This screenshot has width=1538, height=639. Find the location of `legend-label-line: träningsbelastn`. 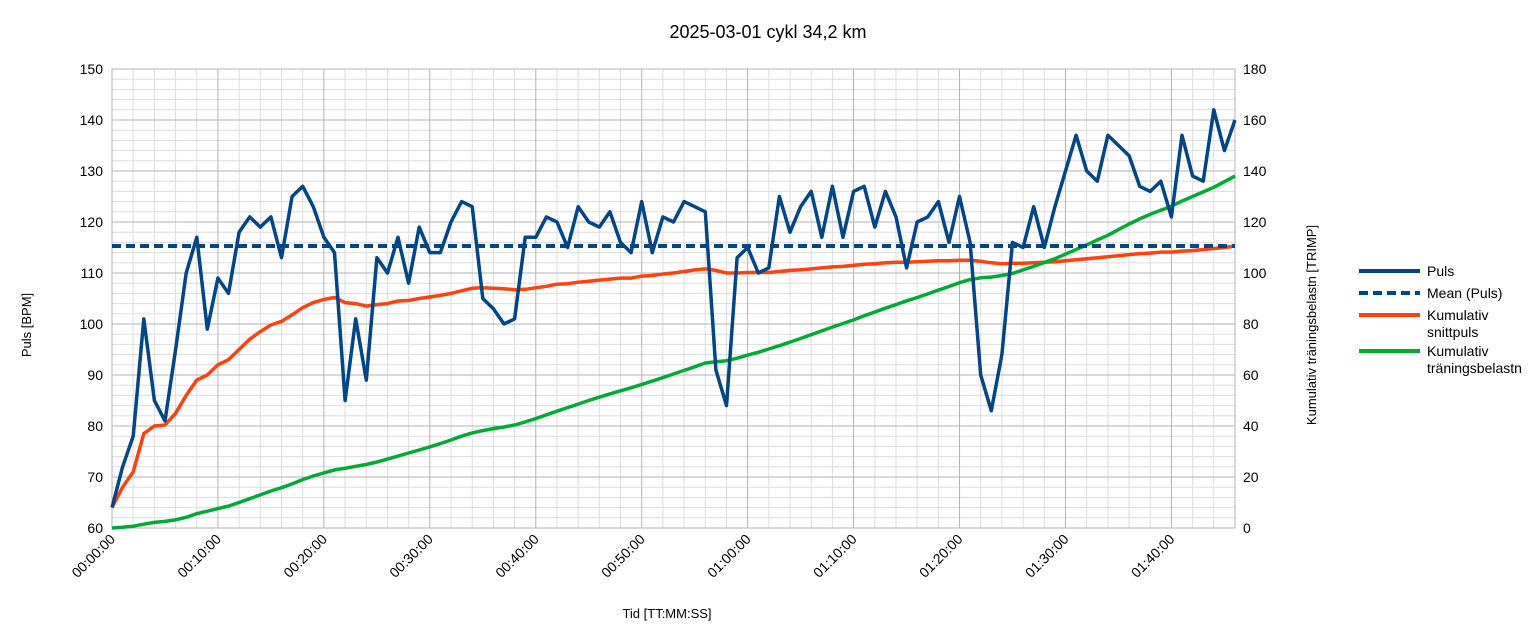

legend-label-line: träningsbelastn is located at coordinates (1474, 368).